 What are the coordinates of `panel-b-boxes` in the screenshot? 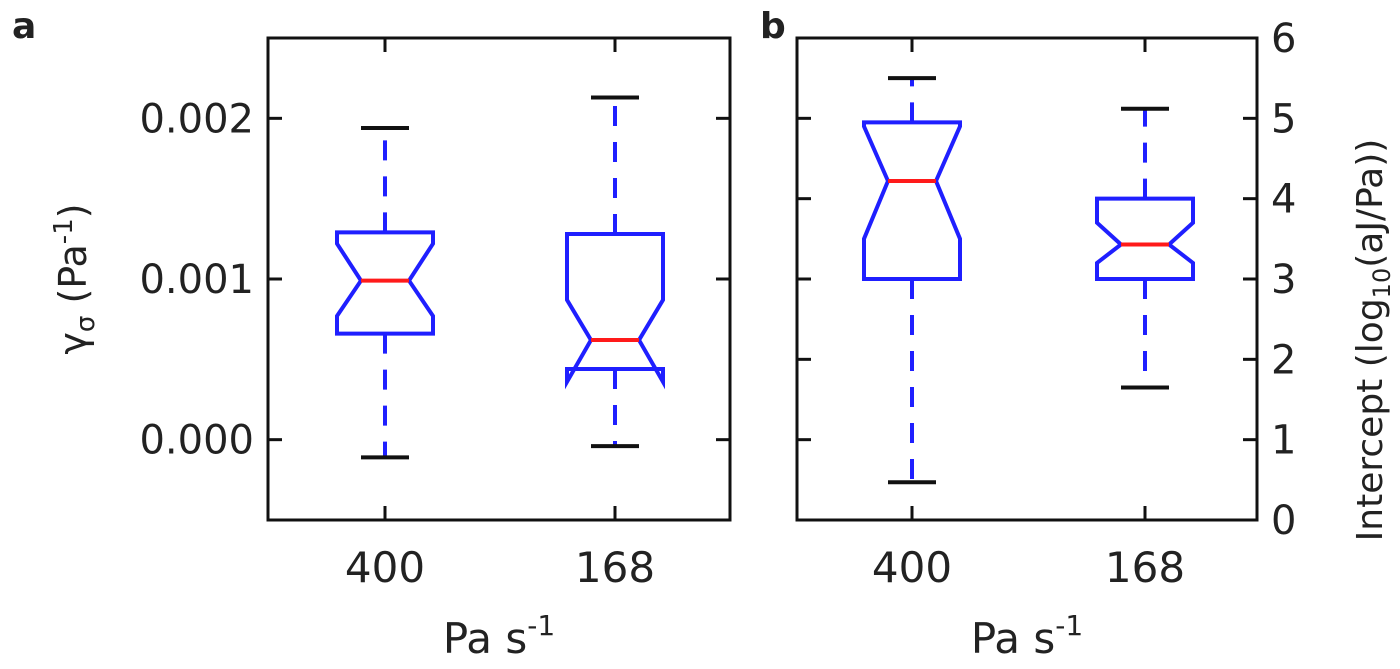 It's located at (1028, 280).